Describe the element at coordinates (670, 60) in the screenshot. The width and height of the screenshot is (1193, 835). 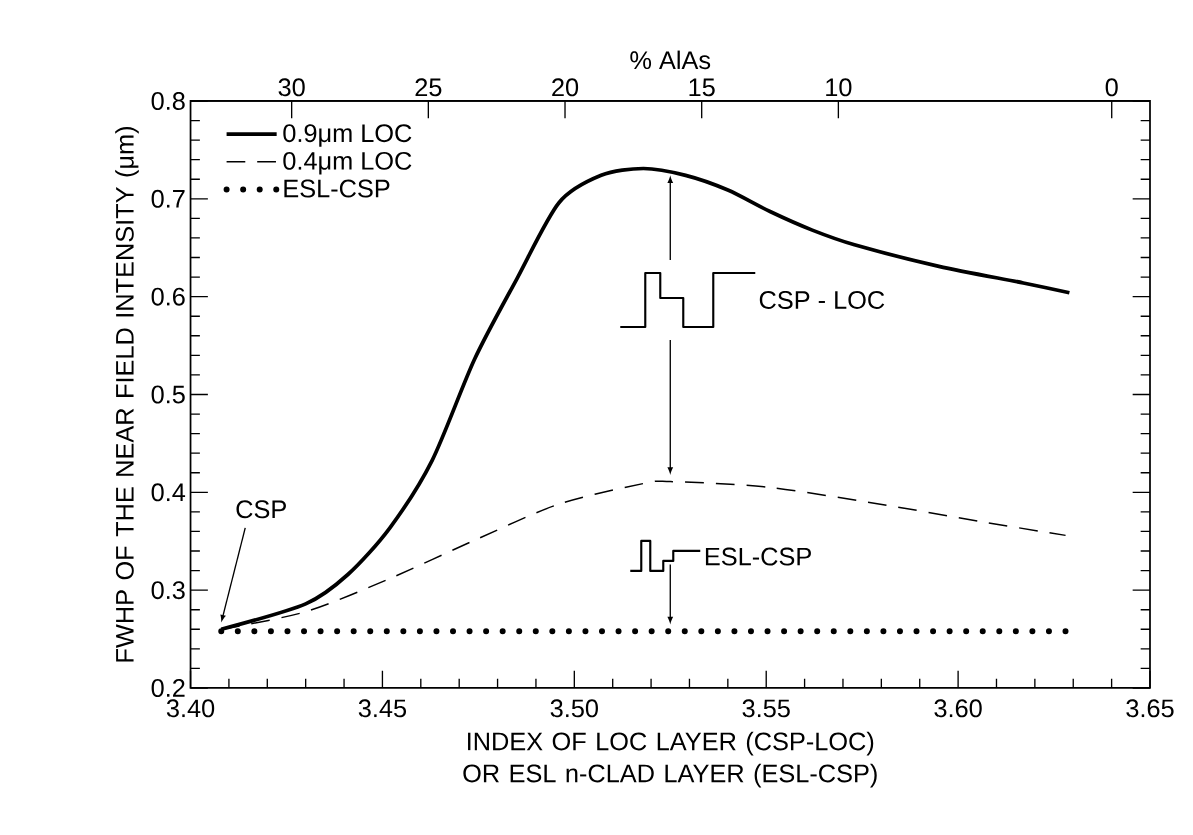
I see `x2-axis-title: % AlAs` at that location.